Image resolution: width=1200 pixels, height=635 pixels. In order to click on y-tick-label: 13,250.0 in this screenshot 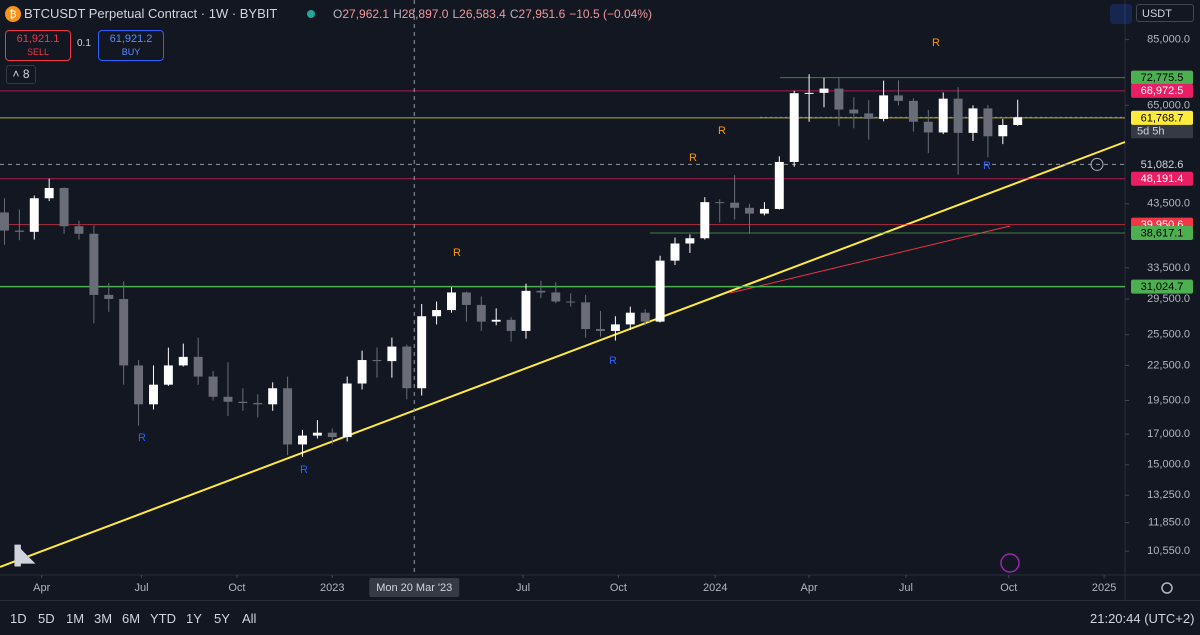, I will do `click(1168, 495)`.